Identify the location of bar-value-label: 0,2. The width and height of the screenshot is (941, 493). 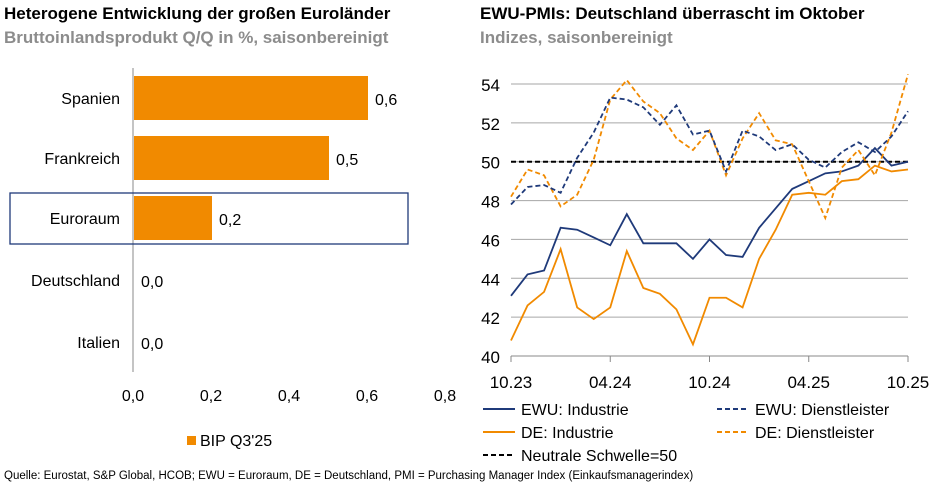
(230, 220).